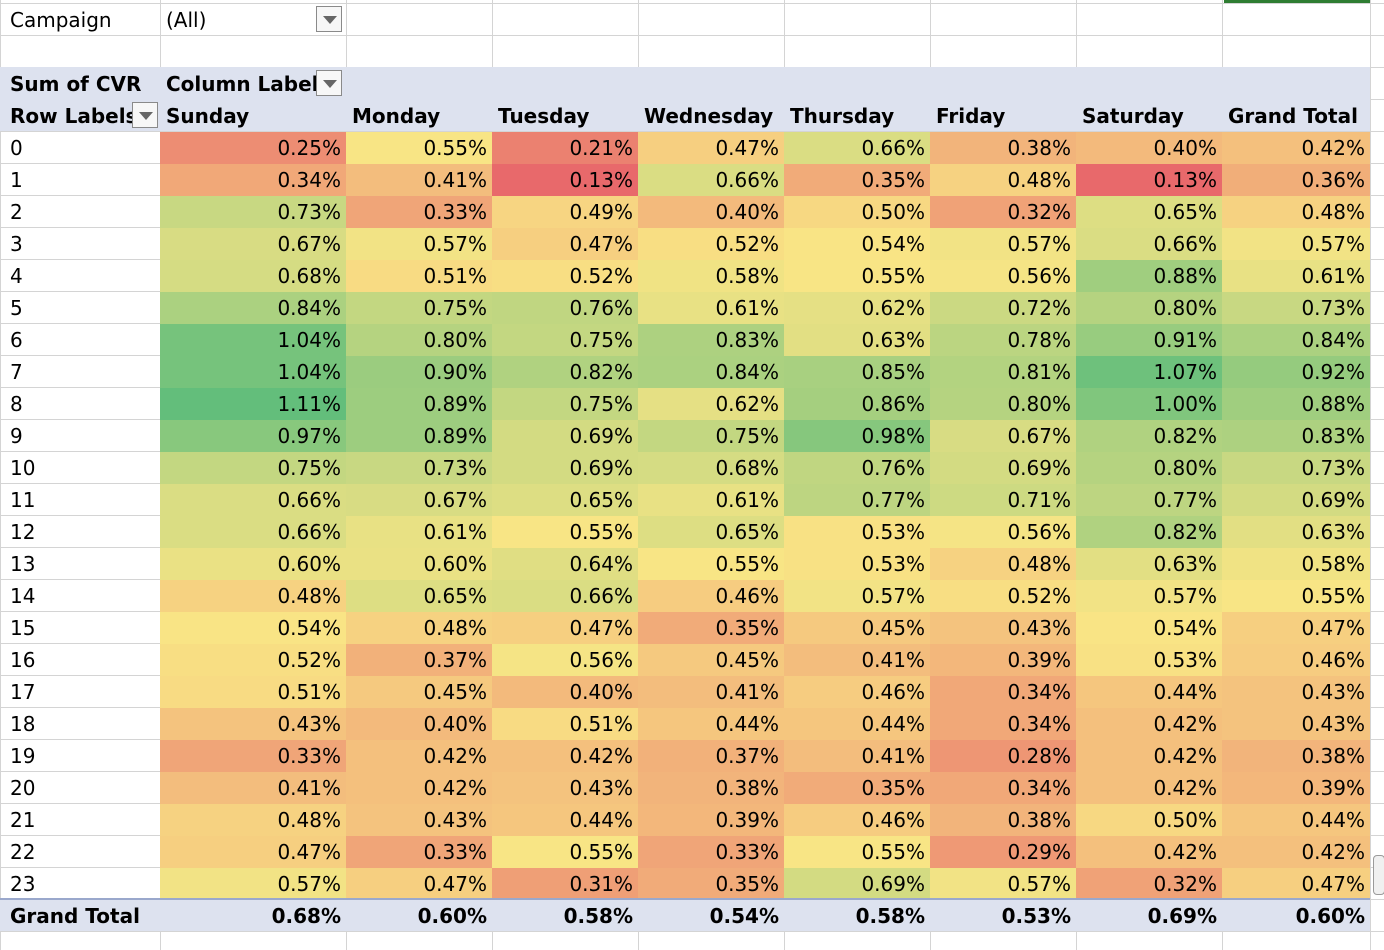  I want to click on cvr-cell: 0.91%, so click(1149, 340).